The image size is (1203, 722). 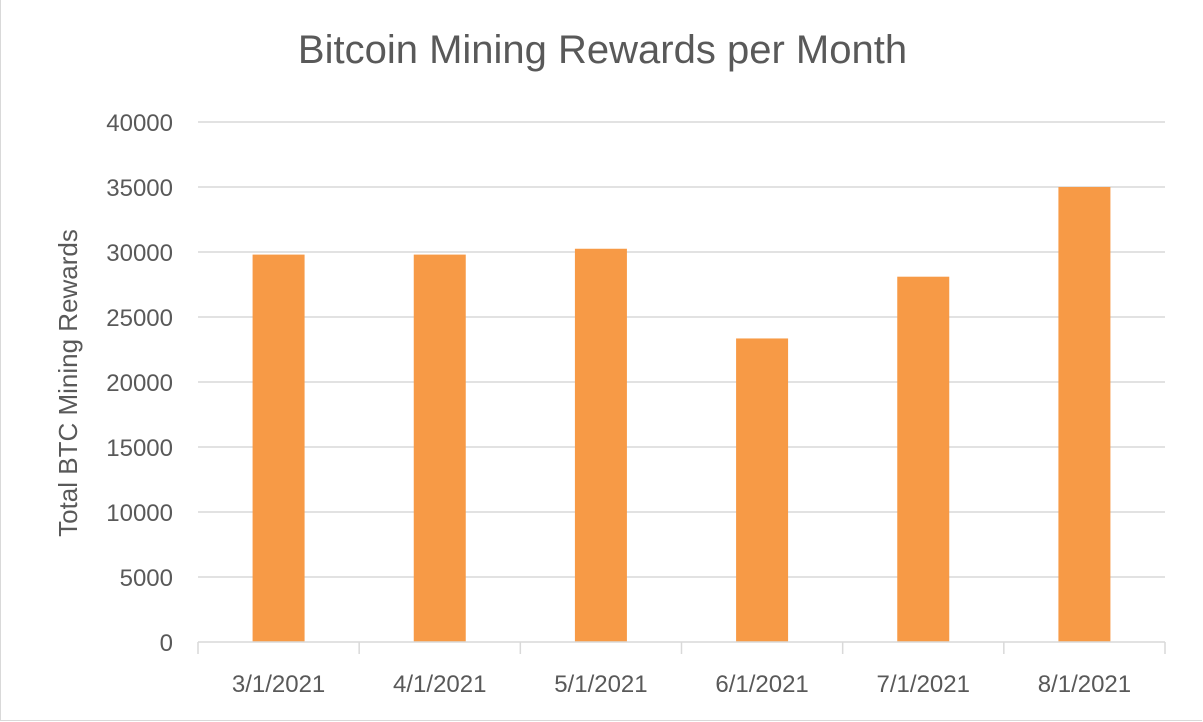 I want to click on x-tick-label: 8/1/2021, so click(x=1084, y=684).